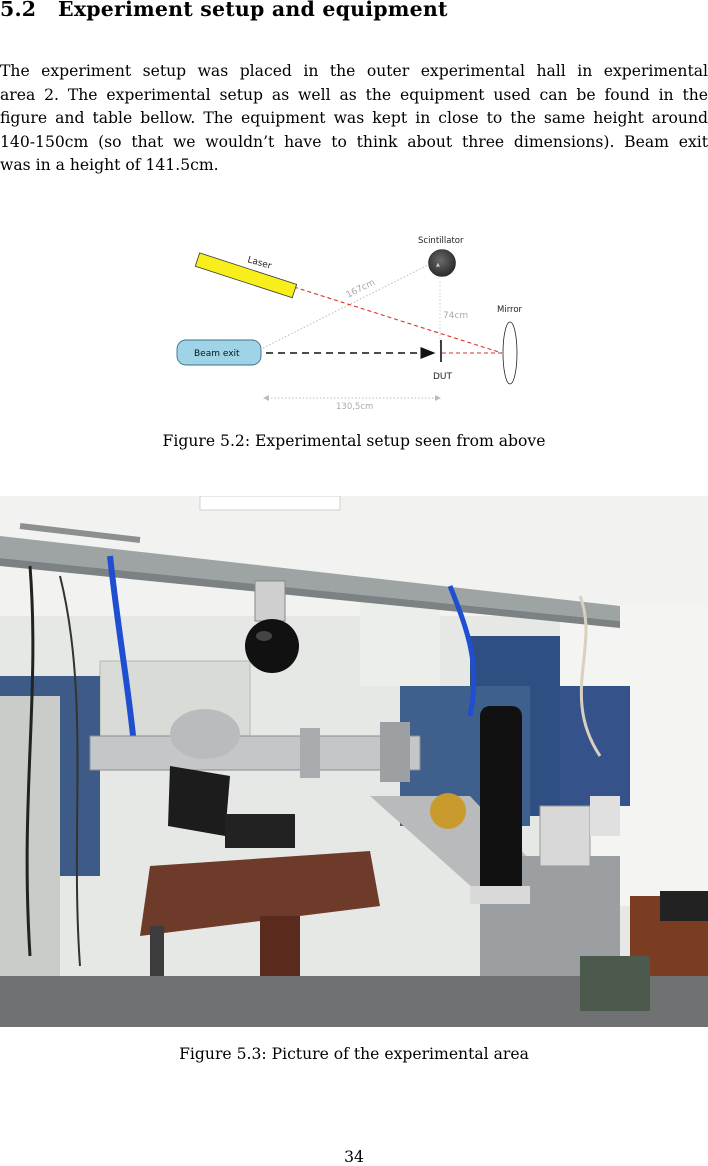 The image size is (708, 1166). I want to click on laser-device, so click(246, 275).